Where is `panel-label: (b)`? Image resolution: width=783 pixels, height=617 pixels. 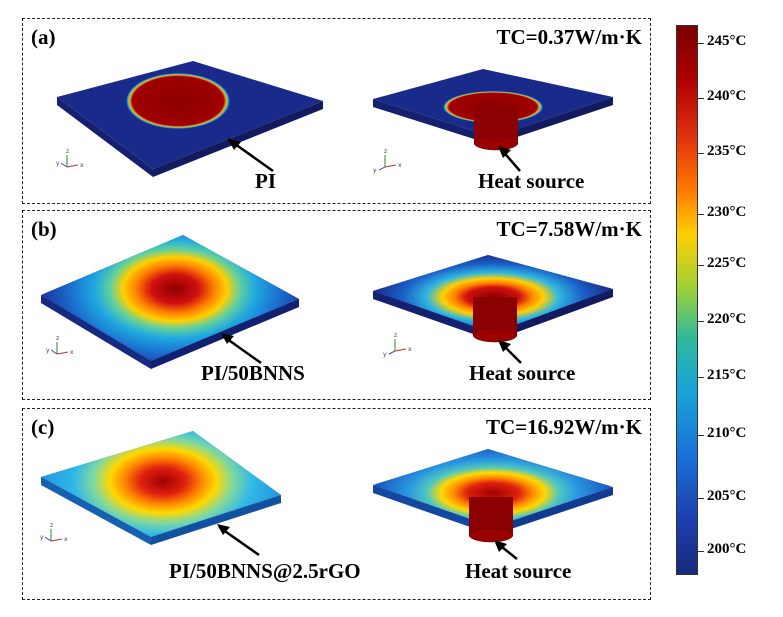 panel-label: (b) is located at coordinates (44, 229).